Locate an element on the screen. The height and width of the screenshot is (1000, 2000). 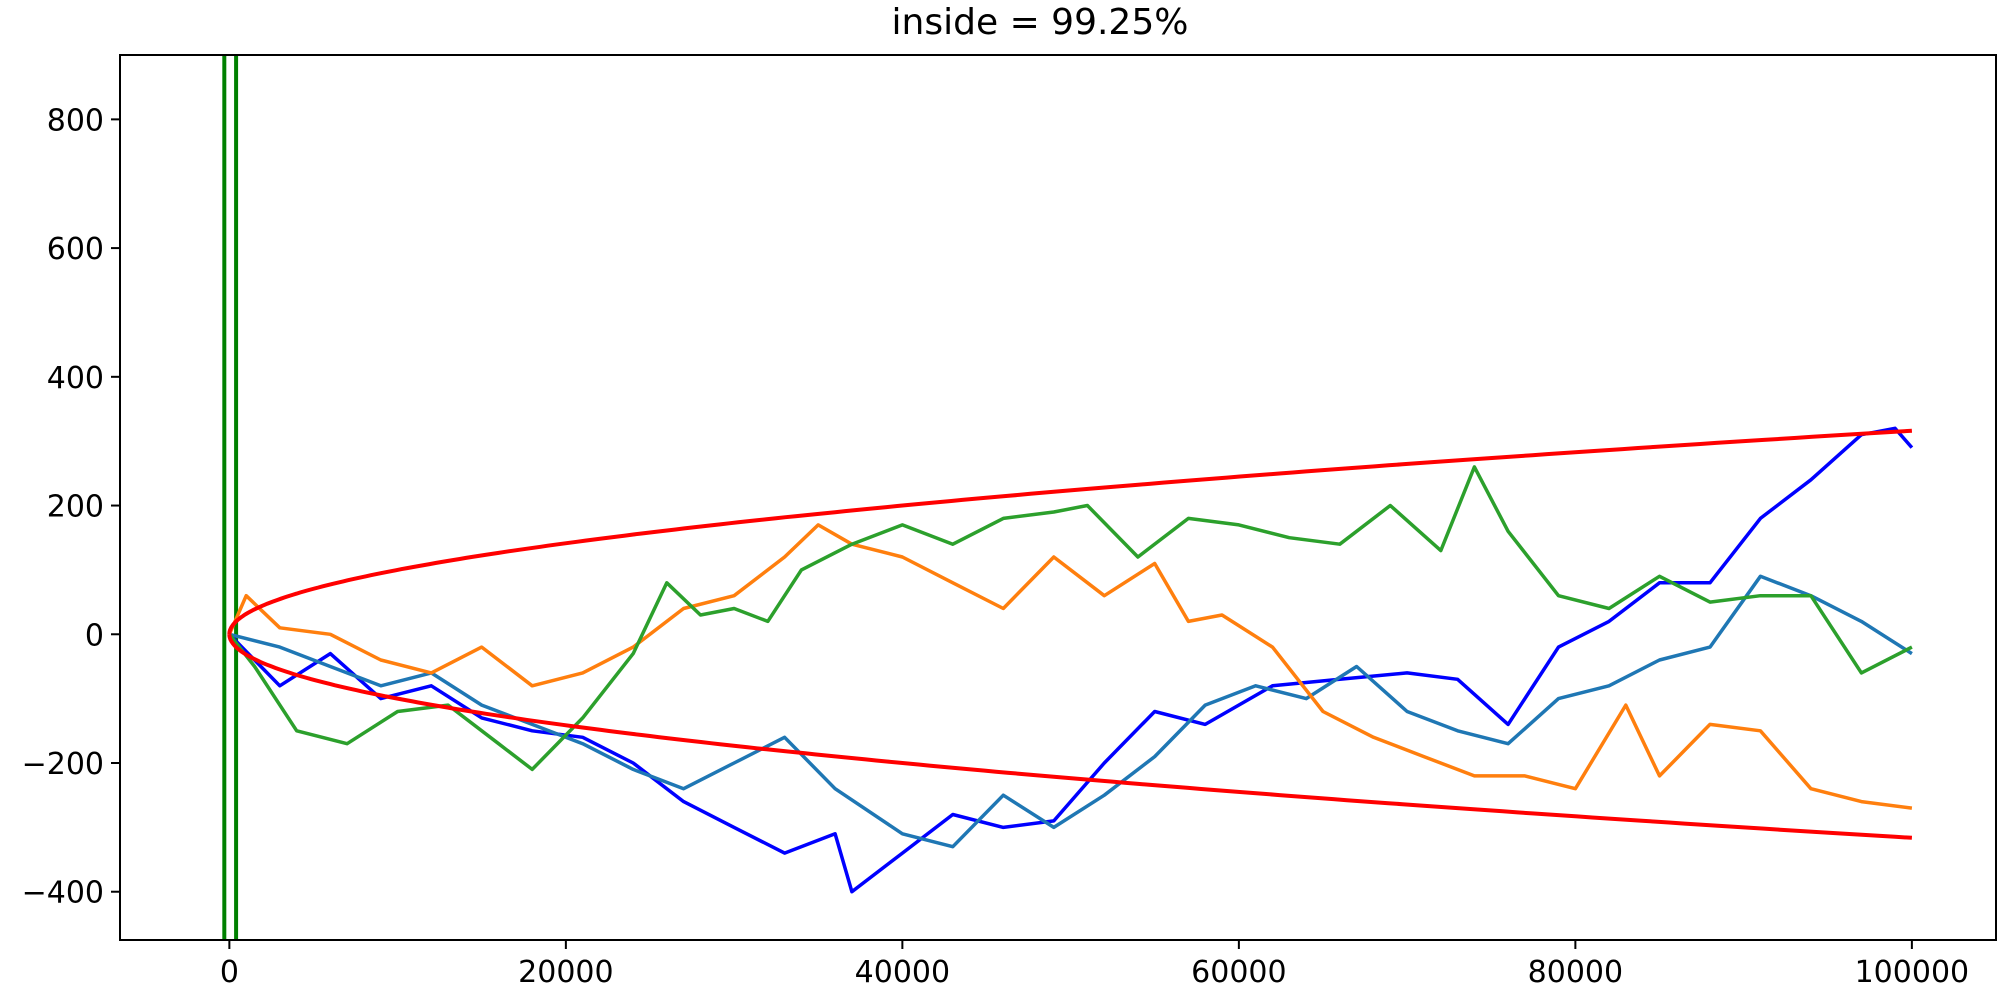
y-tick-label: −400 is located at coordinates (63, 893).